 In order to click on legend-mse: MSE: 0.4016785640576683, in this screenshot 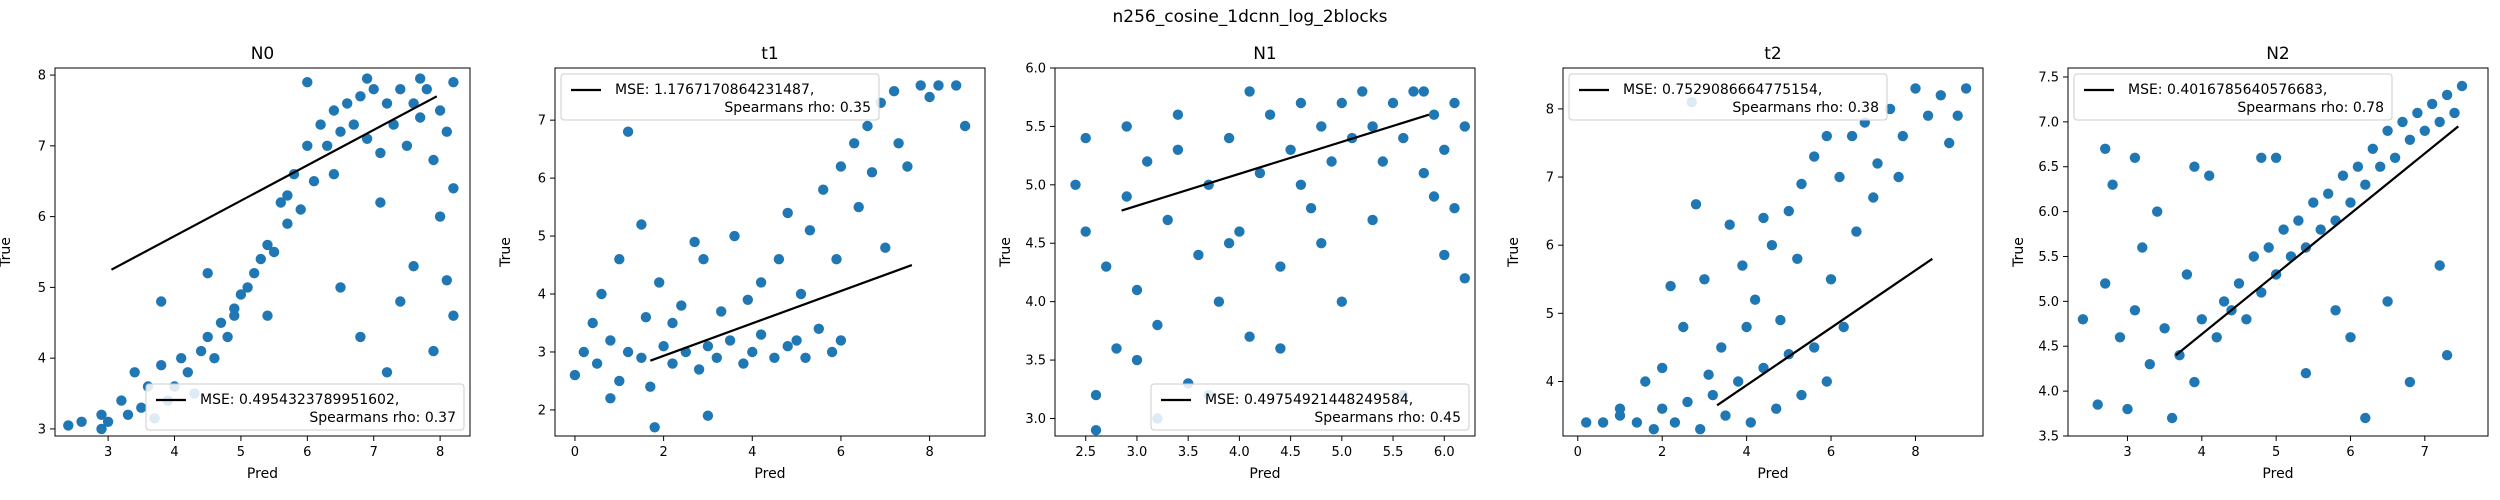, I will do `click(2227, 90)`.